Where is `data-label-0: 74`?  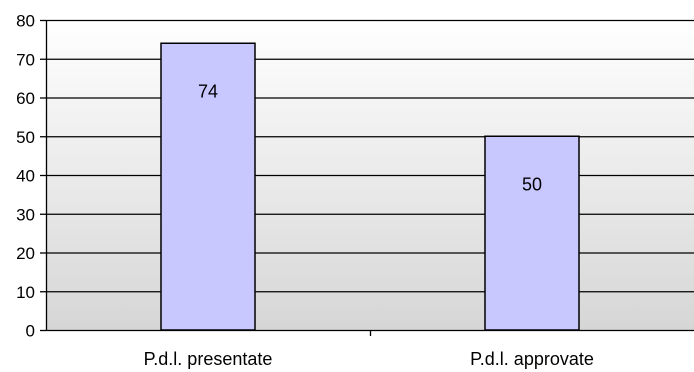 data-label-0: 74 is located at coordinates (208, 91).